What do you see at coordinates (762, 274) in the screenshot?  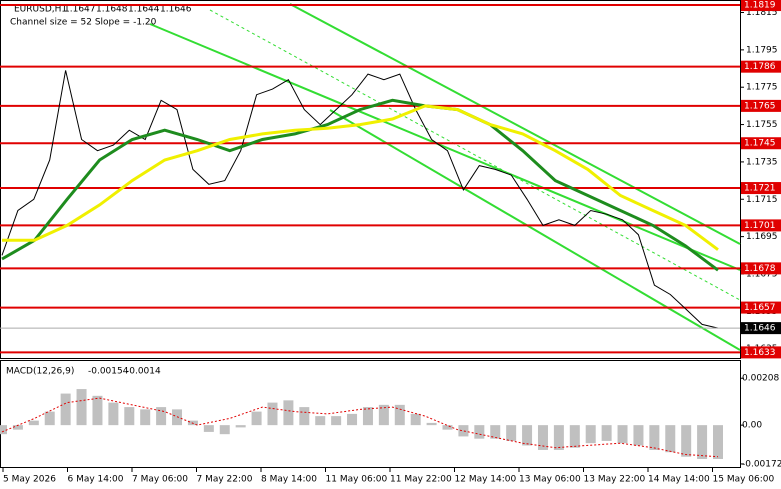 I see `y-tick-label: 1.1675` at bounding box center [762, 274].